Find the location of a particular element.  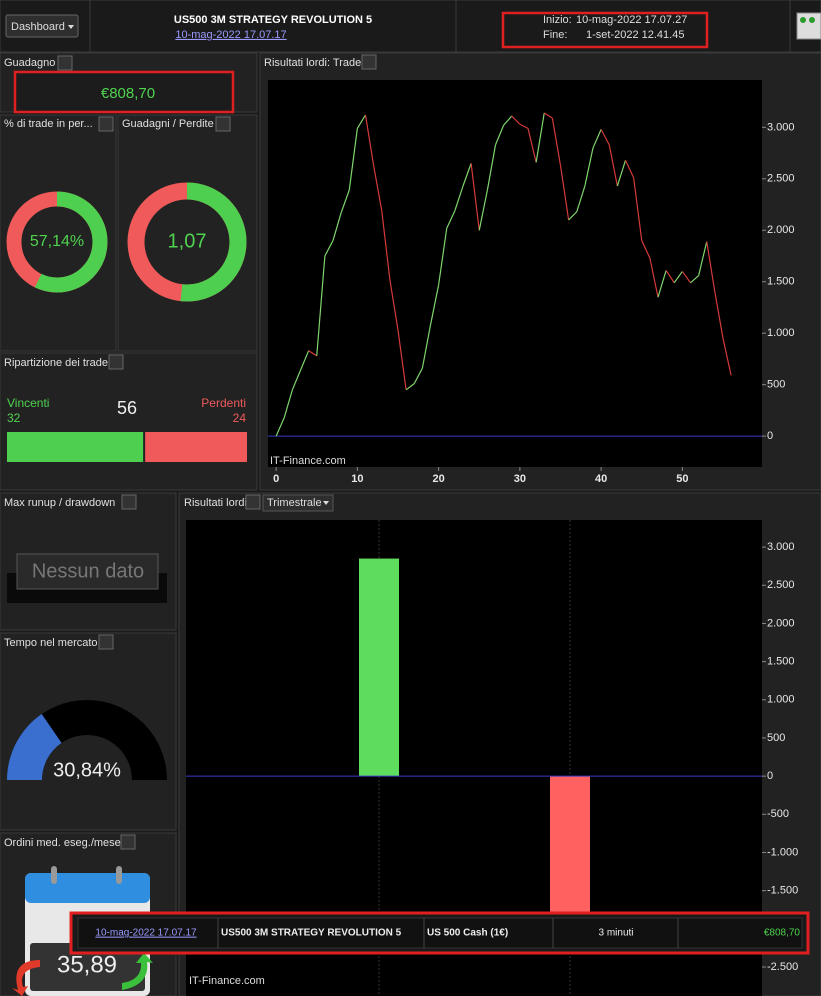

date-link: 10-mag-2022 17.07.17 is located at coordinates (230, 35).